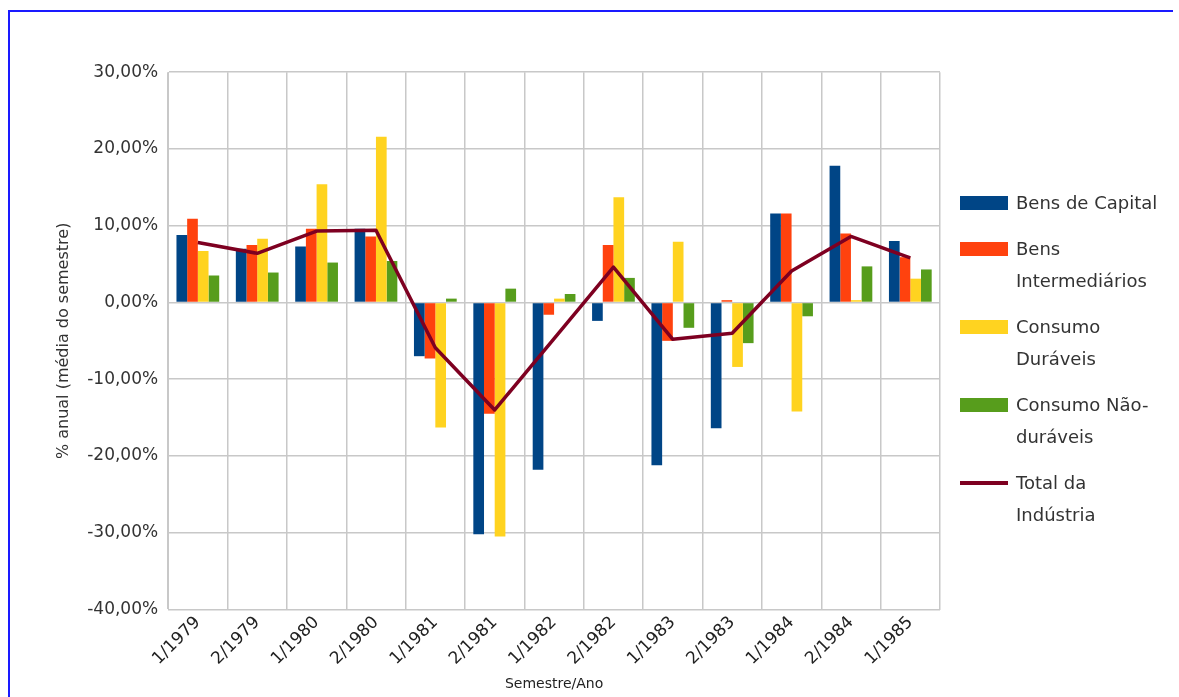 The width and height of the screenshot is (1179, 697). Describe the element at coordinates (126, 147) in the screenshot. I see `y-tick-label: 20,00%` at that location.